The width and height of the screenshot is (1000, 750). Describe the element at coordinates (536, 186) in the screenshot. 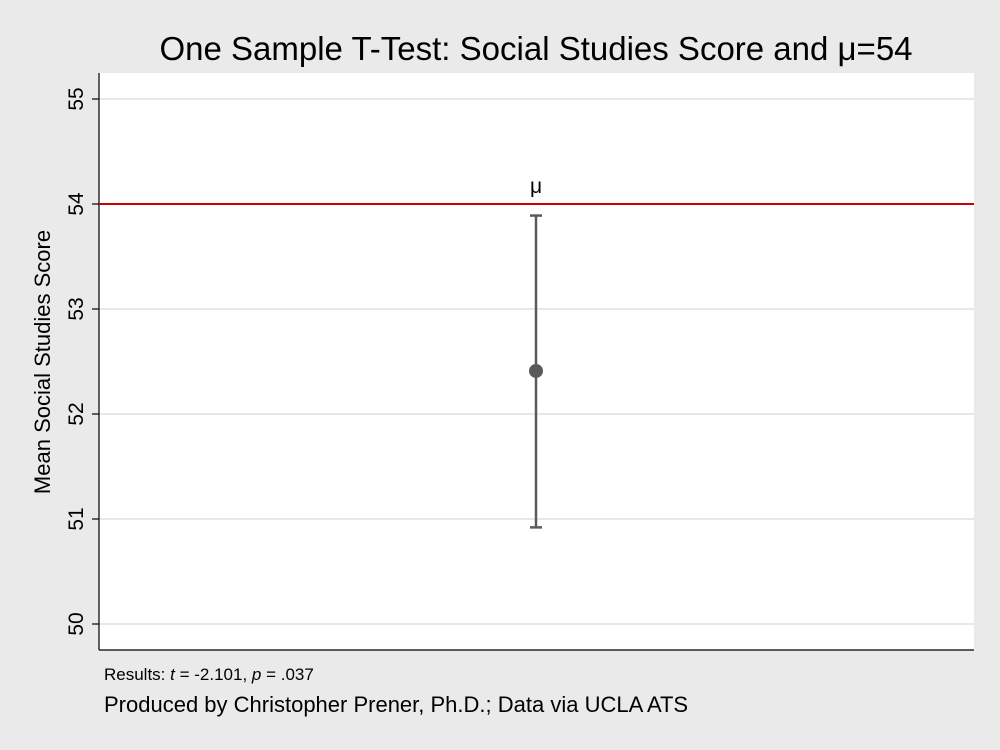

I see `reference-line-label: μ` at that location.